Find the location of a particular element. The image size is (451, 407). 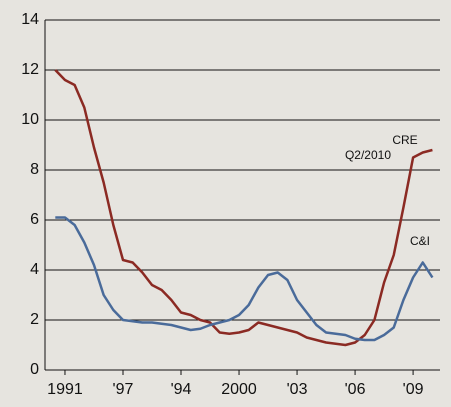

y-tick-label: 2 is located at coordinates (34, 319).